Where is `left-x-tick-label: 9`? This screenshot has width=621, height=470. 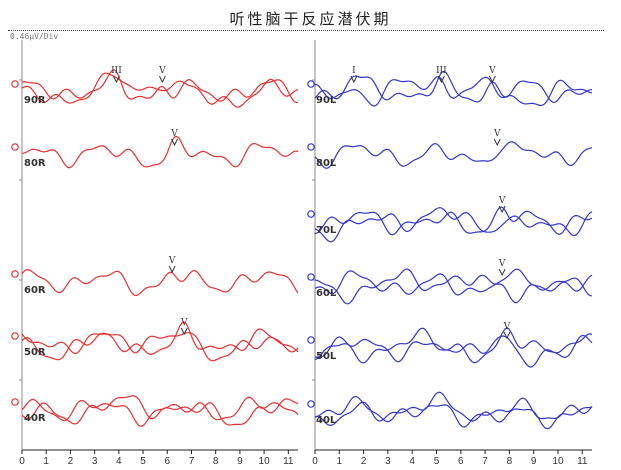
left-x-tick-label: 9 is located at coordinates (534, 461).